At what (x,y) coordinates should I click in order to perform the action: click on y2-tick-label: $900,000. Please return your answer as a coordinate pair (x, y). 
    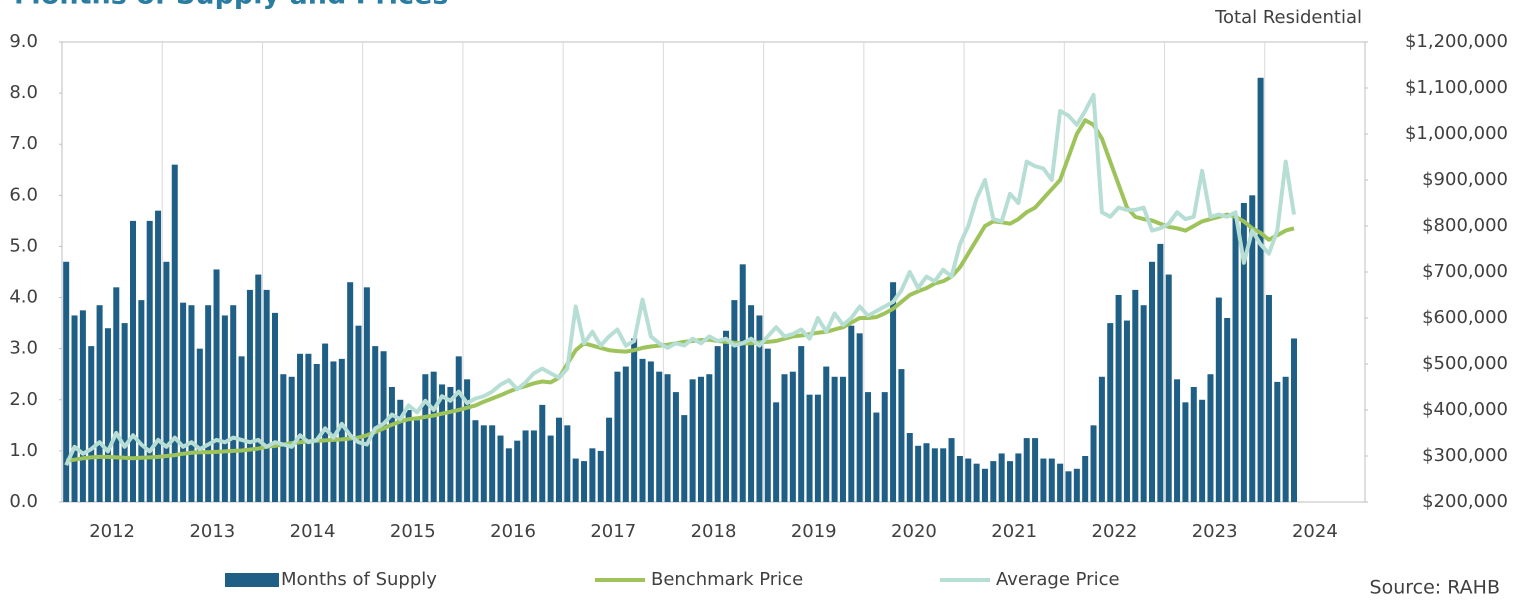
    Looking at the image, I should click on (1465, 179).